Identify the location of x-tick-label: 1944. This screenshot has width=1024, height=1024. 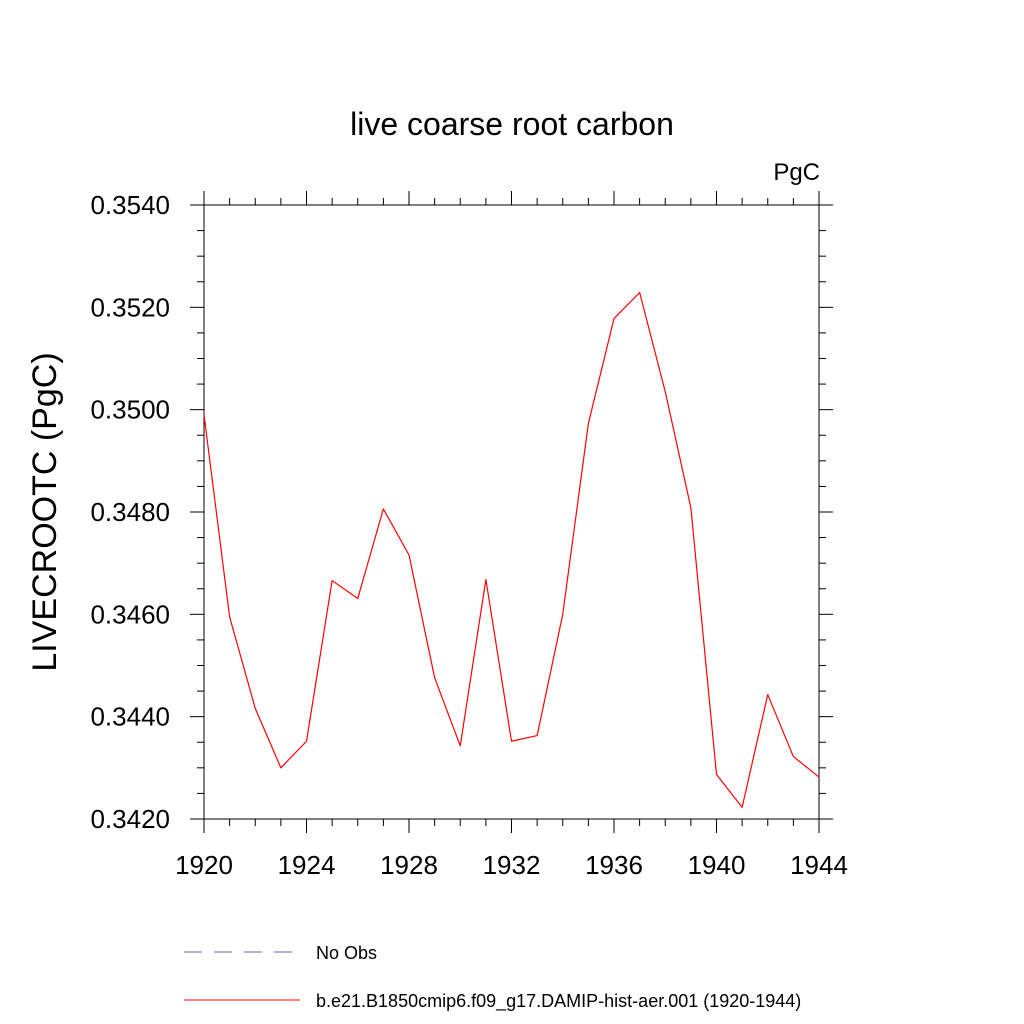
(819, 865).